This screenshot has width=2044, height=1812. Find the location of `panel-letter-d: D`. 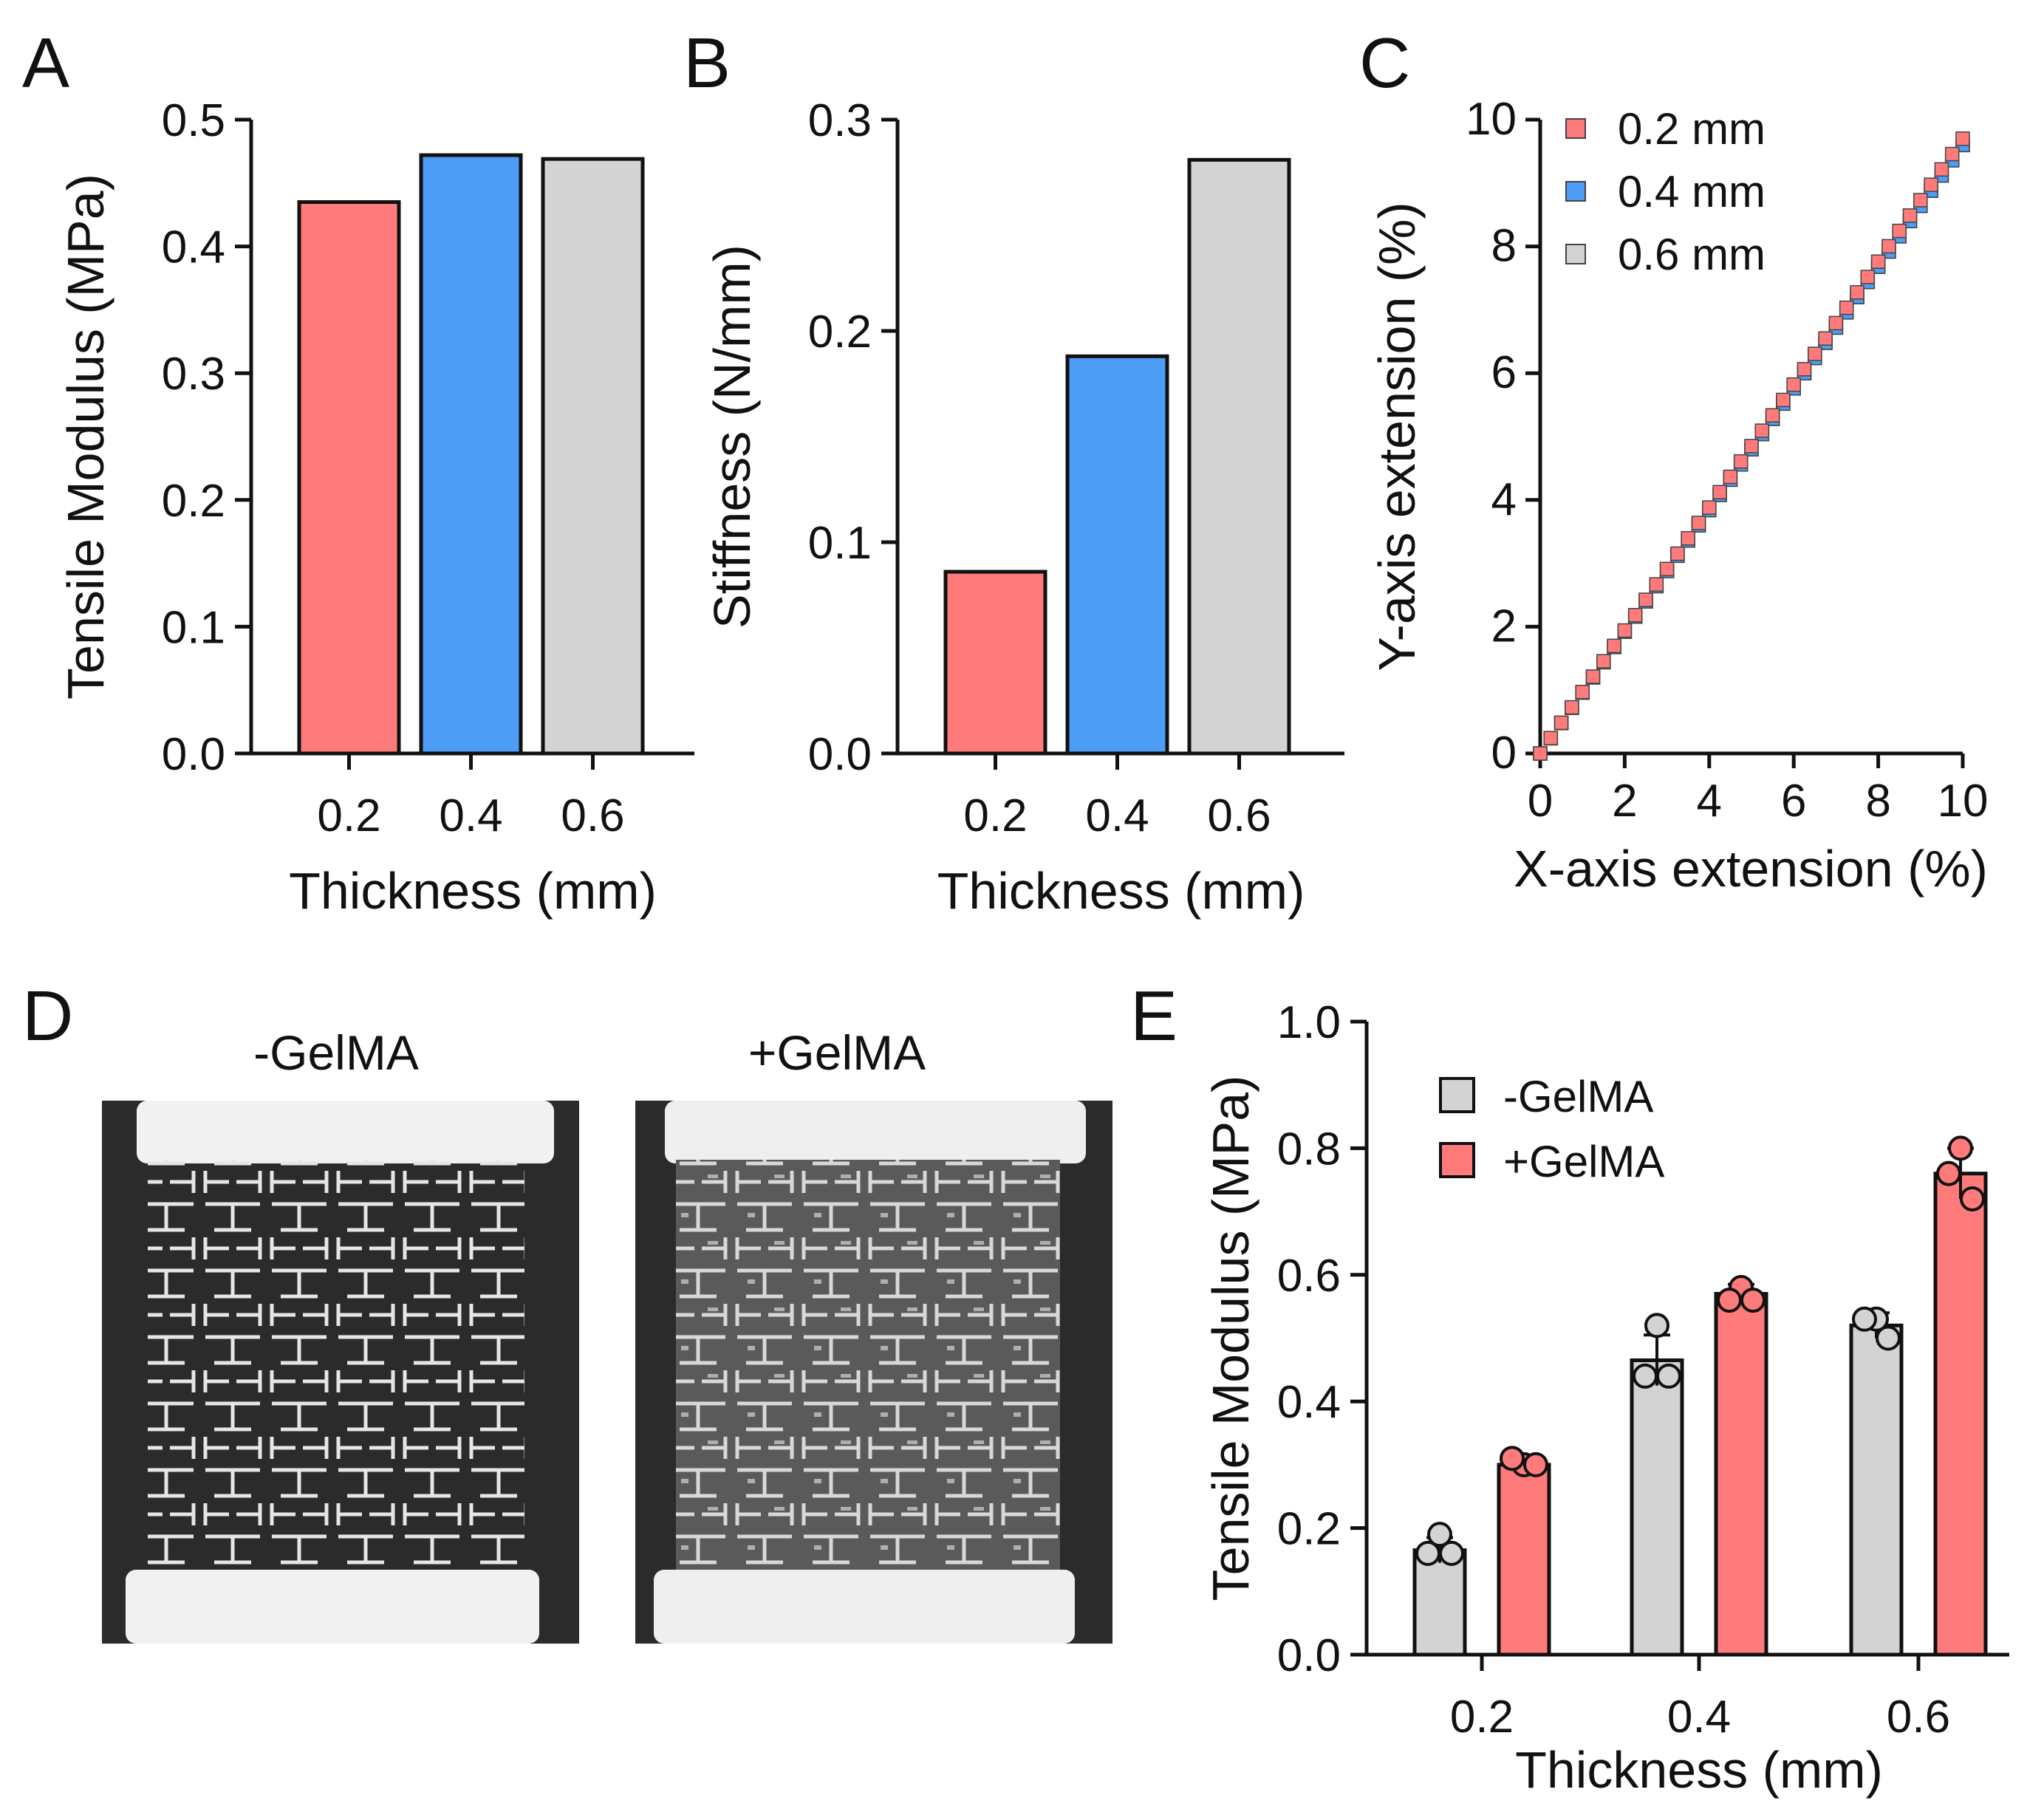

panel-letter-d: D is located at coordinates (47, 1017).